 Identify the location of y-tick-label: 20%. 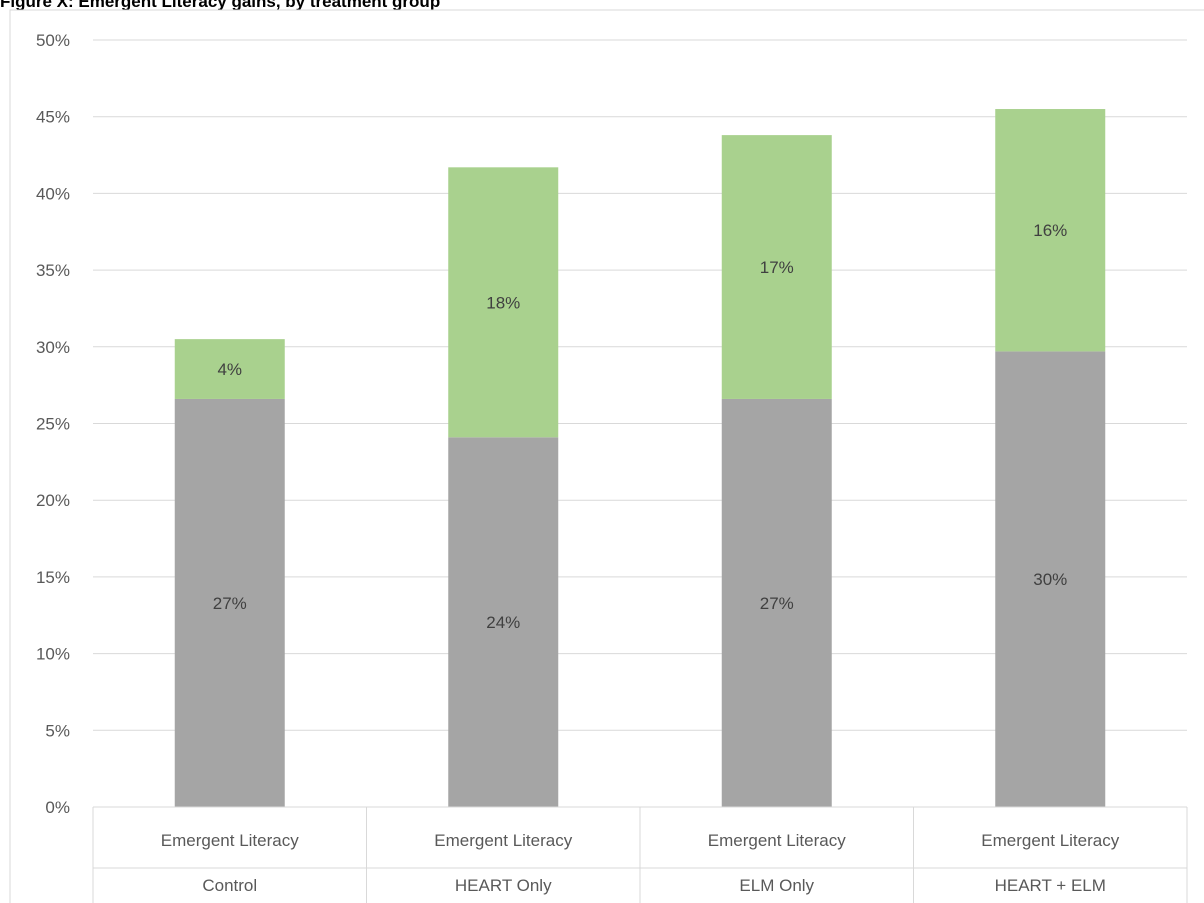
(53, 500).